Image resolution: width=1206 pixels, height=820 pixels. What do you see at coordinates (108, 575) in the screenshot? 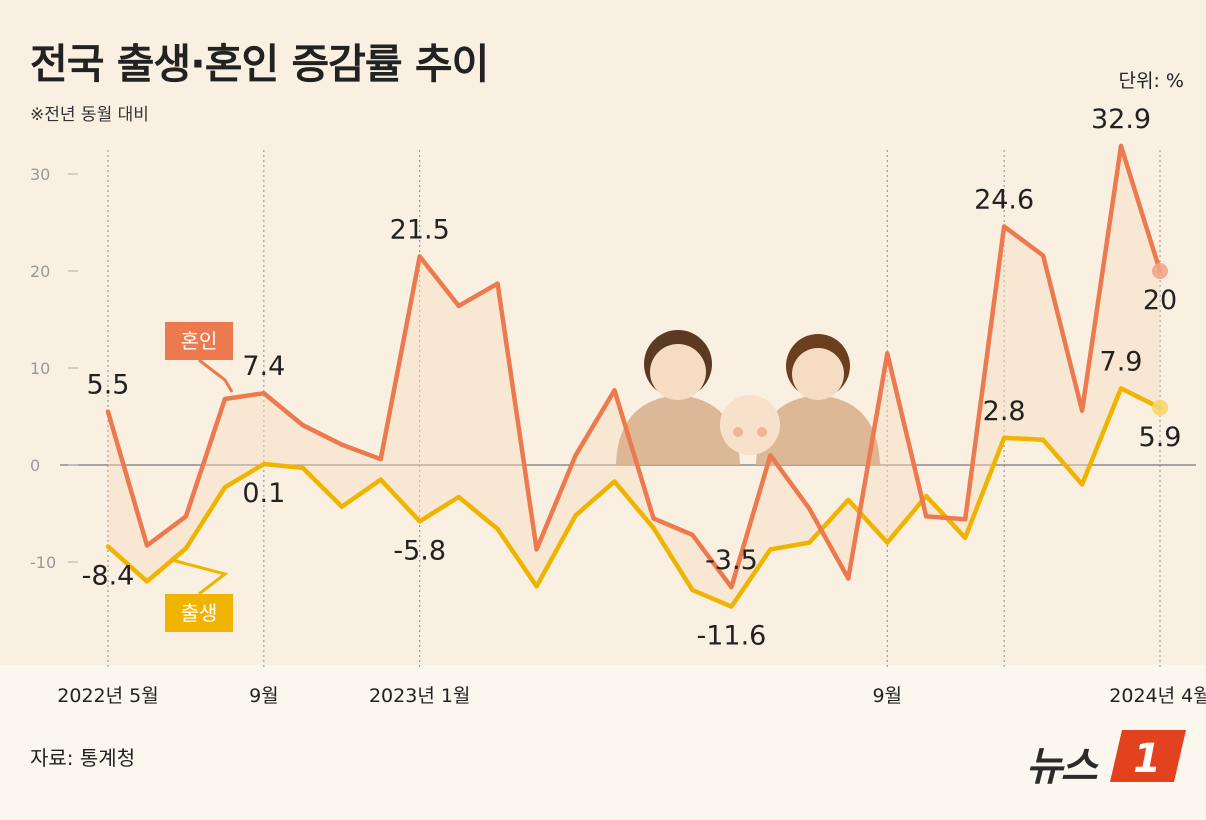
I see `birth-data-label: -8.4` at bounding box center [108, 575].